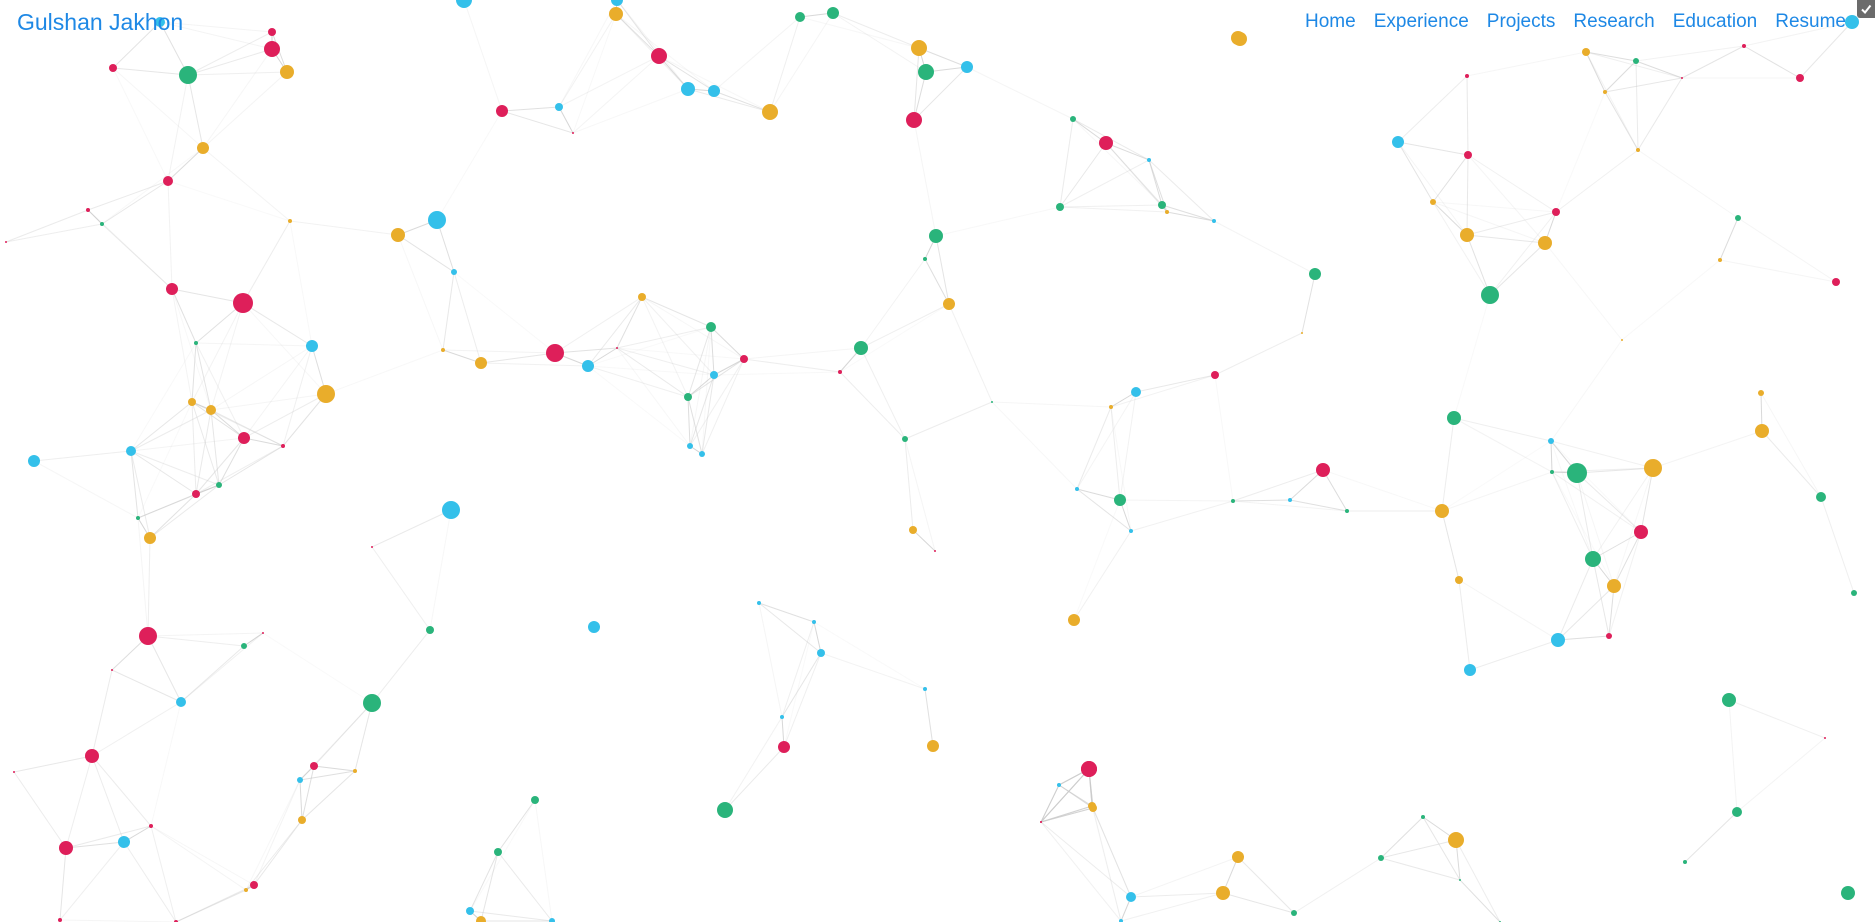 The width and height of the screenshot is (1875, 922). I want to click on nav-projects: Projects, so click(1521, 21).